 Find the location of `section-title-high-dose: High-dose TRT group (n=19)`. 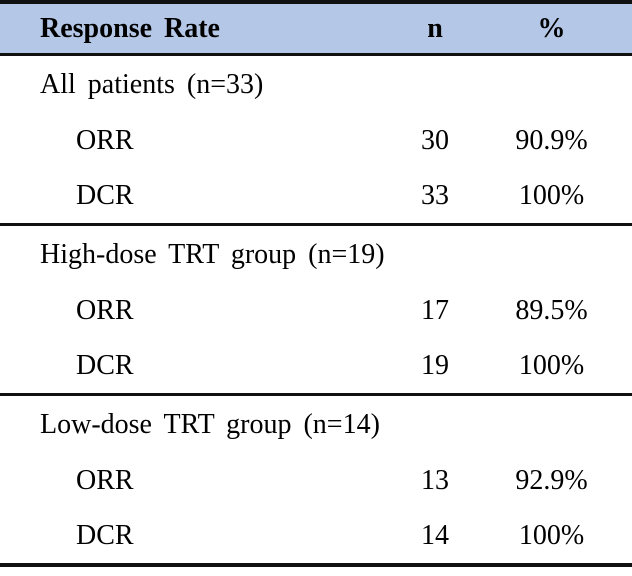

section-title-high-dose: High-dose TRT group (n=19) is located at coordinates (316, 253).